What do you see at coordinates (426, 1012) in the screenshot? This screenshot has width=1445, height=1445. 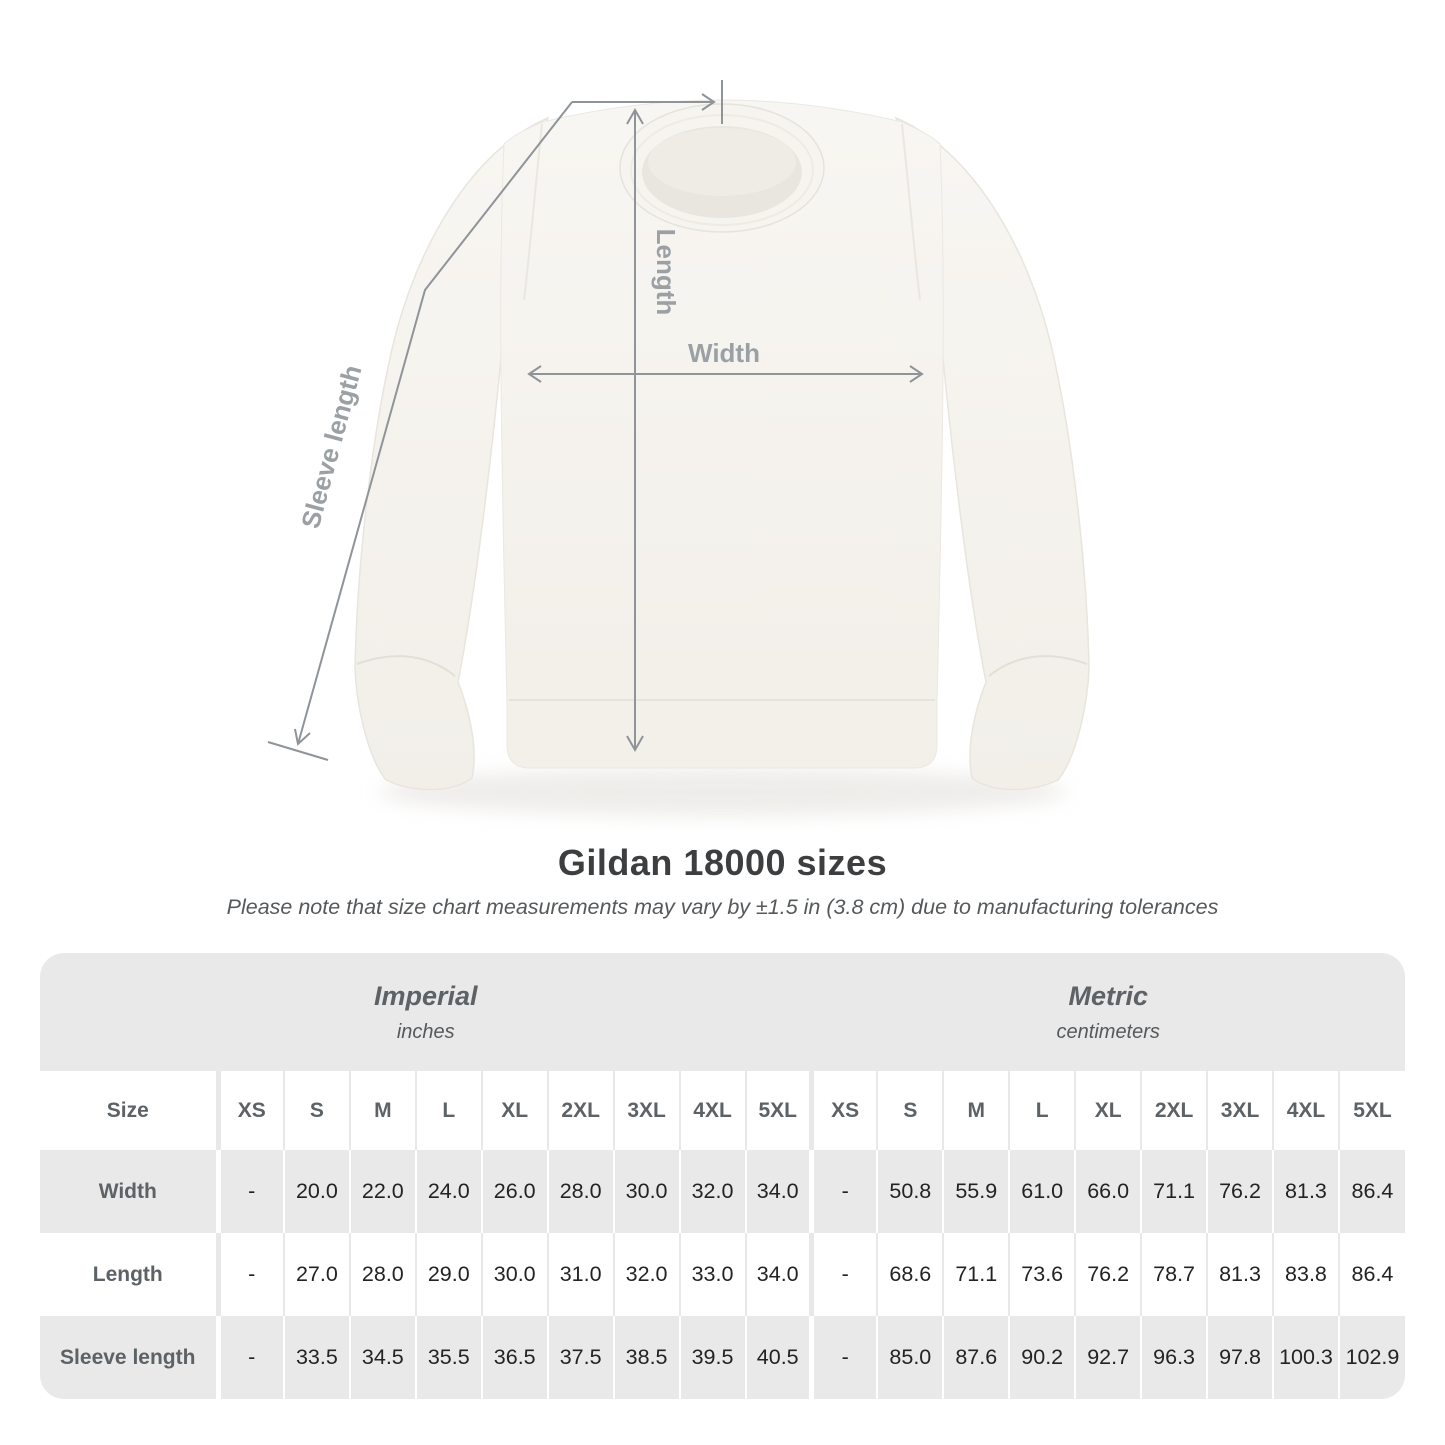 I see `imperial-group-header: Imperial inches` at bounding box center [426, 1012].